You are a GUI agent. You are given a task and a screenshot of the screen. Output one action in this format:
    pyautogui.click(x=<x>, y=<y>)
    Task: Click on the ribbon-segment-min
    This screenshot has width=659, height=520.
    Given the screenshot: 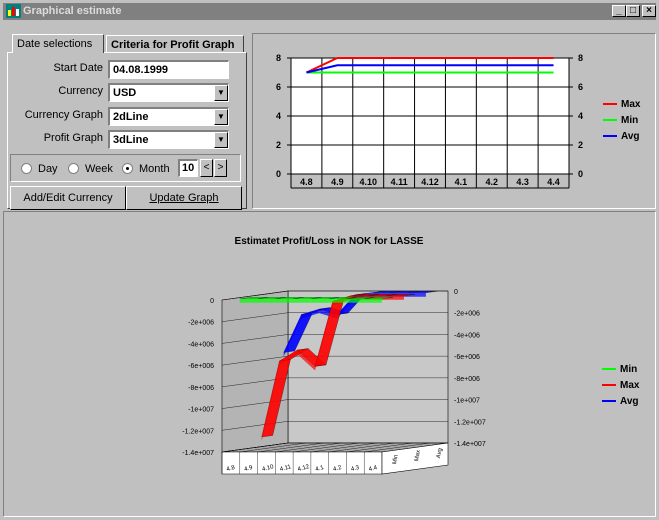 What is the action you would take?
    pyautogui.click(x=378, y=298)
    